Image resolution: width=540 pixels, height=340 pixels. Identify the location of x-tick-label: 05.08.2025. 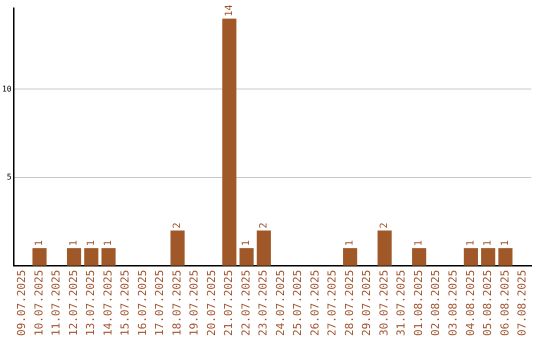
(487, 303).